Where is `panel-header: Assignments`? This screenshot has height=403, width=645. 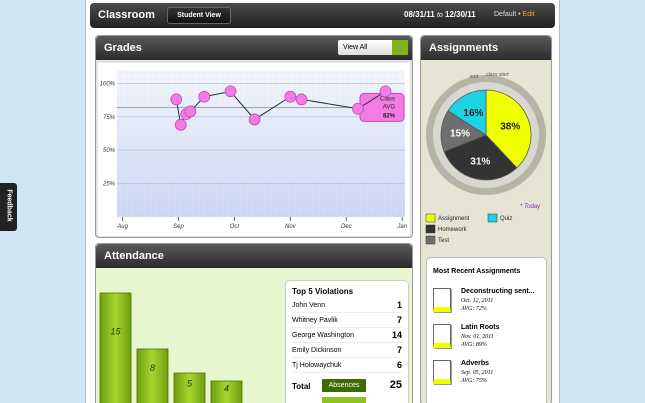 panel-header: Assignments is located at coordinates (486, 48).